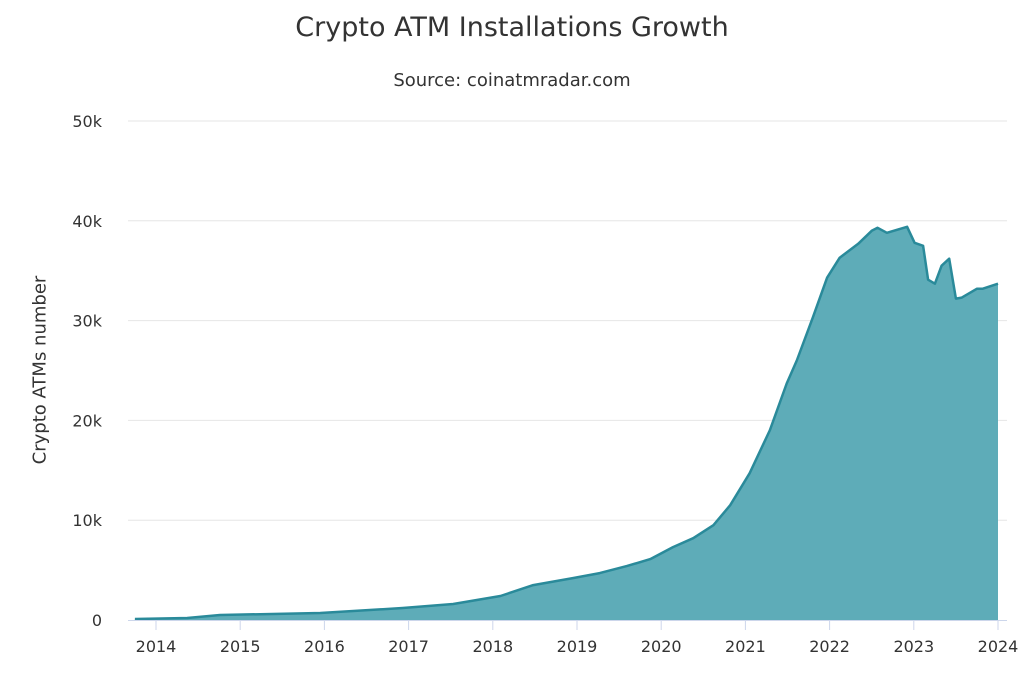  Describe the element at coordinates (87, 121) in the screenshot. I see `y-tick-label: 50k` at that location.